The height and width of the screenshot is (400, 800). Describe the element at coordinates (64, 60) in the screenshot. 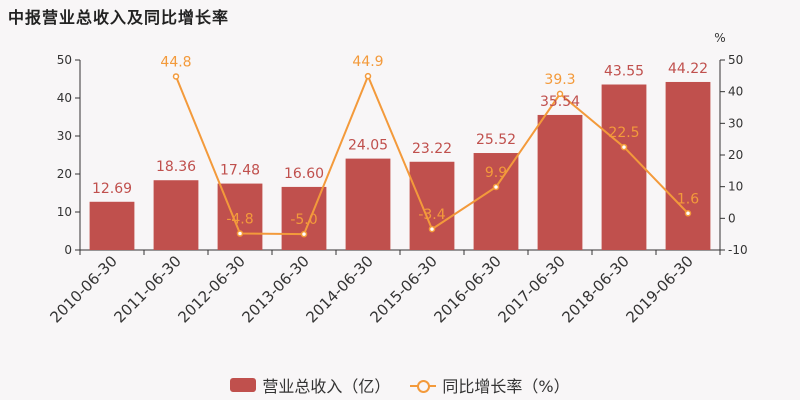

I see `y-left-tick-label: 50` at that location.